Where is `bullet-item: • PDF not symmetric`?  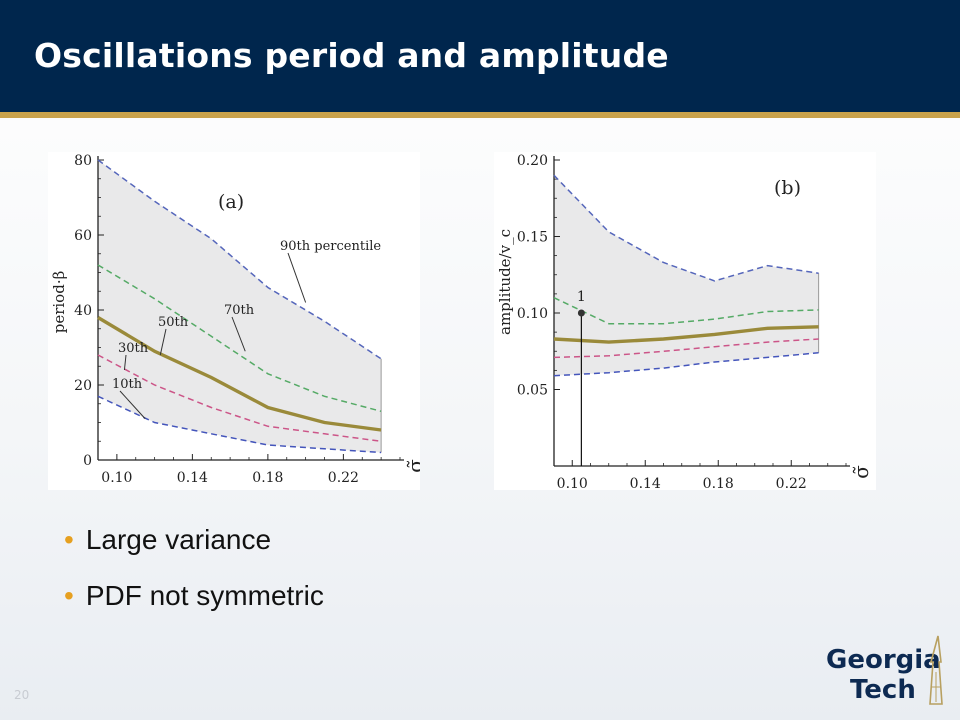
bullet-item: • PDF not symmetric is located at coordinates (194, 596).